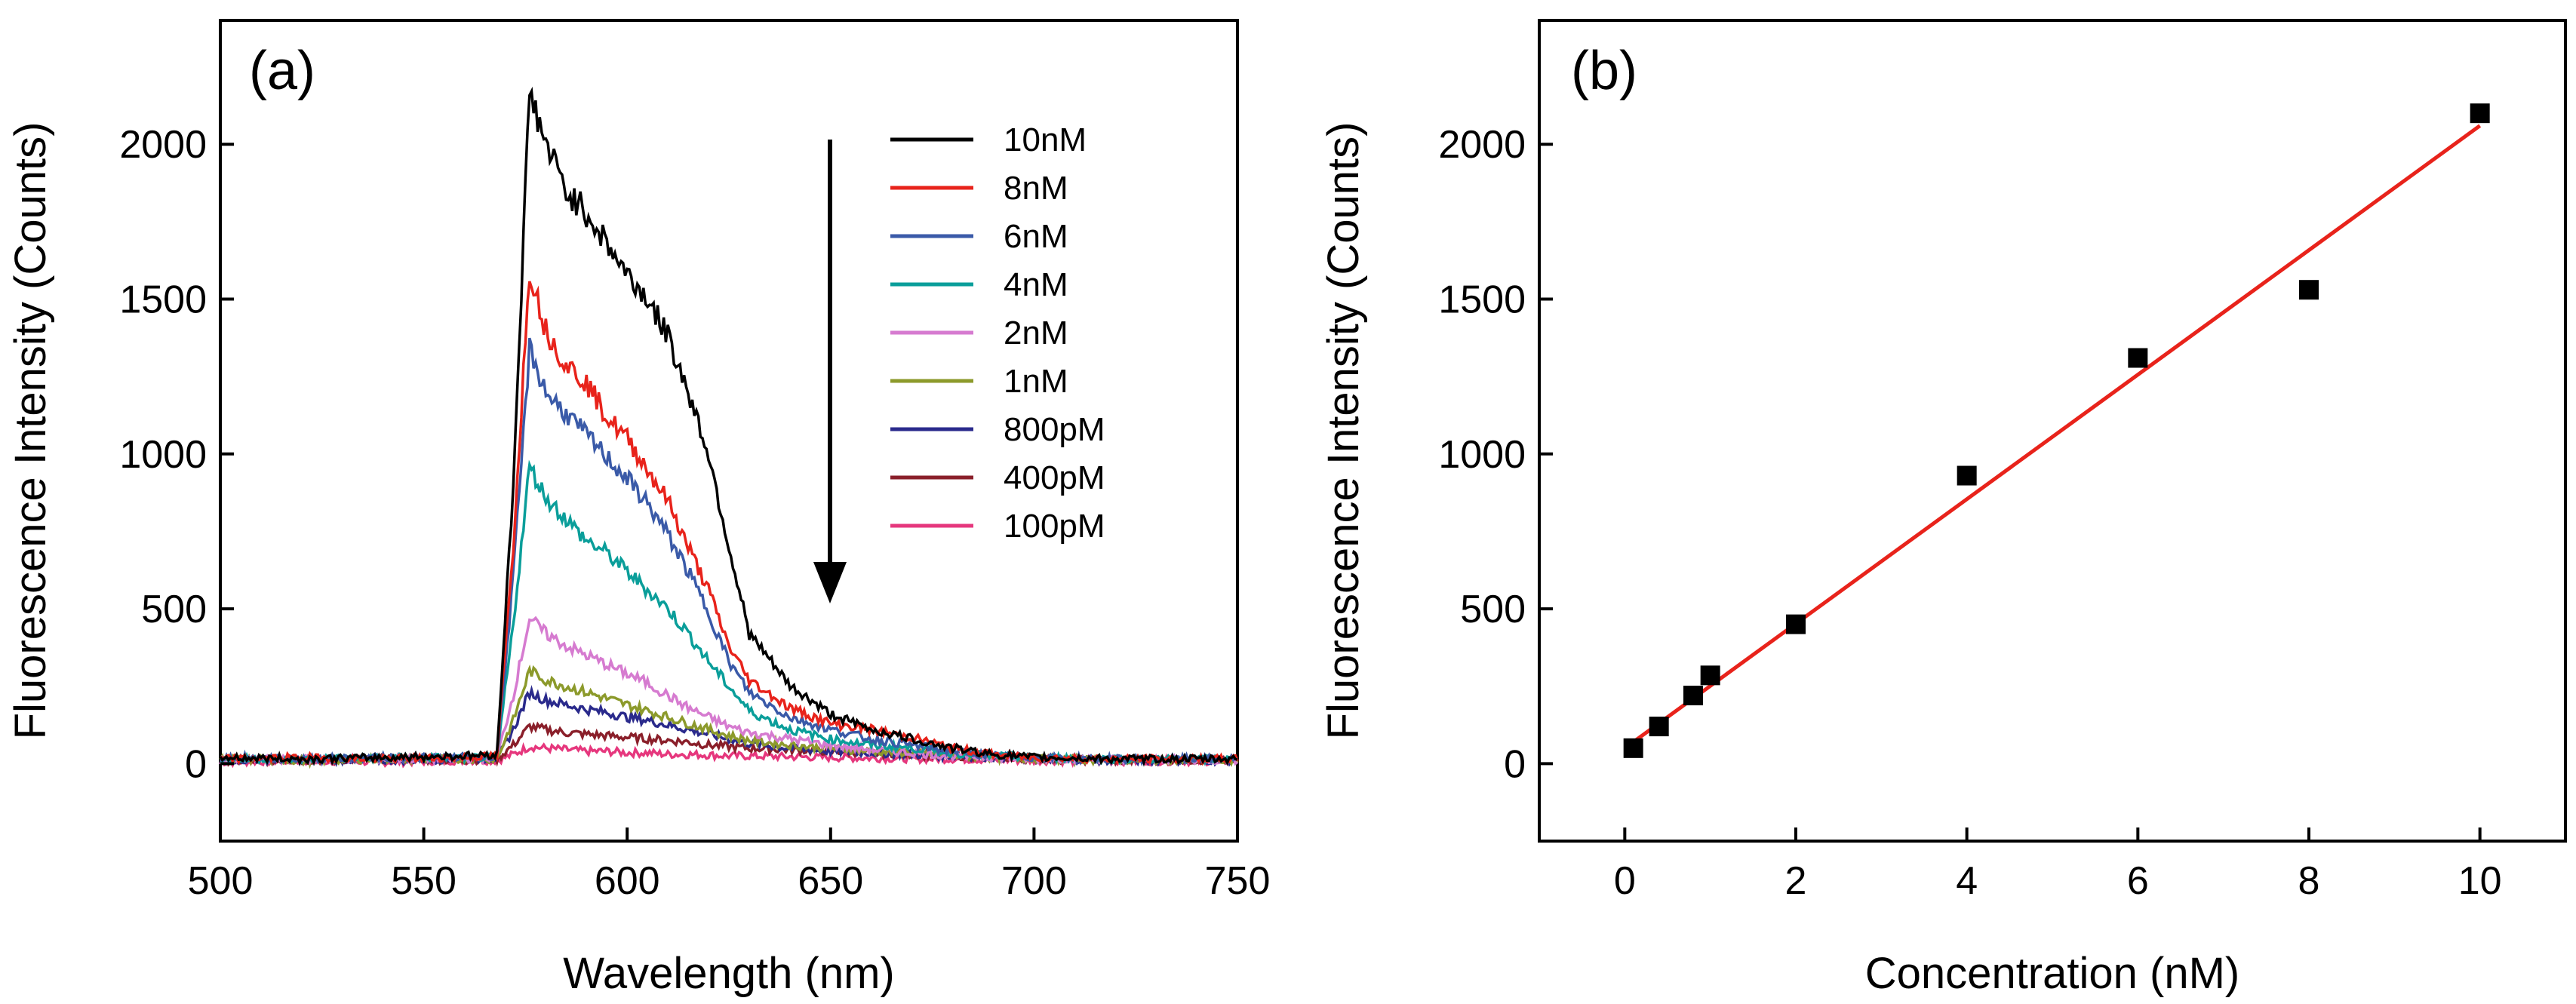 The height and width of the screenshot is (1004, 2576). What do you see at coordinates (1967, 881) in the screenshot?
I see `x-tick-label-b: 4` at bounding box center [1967, 881].